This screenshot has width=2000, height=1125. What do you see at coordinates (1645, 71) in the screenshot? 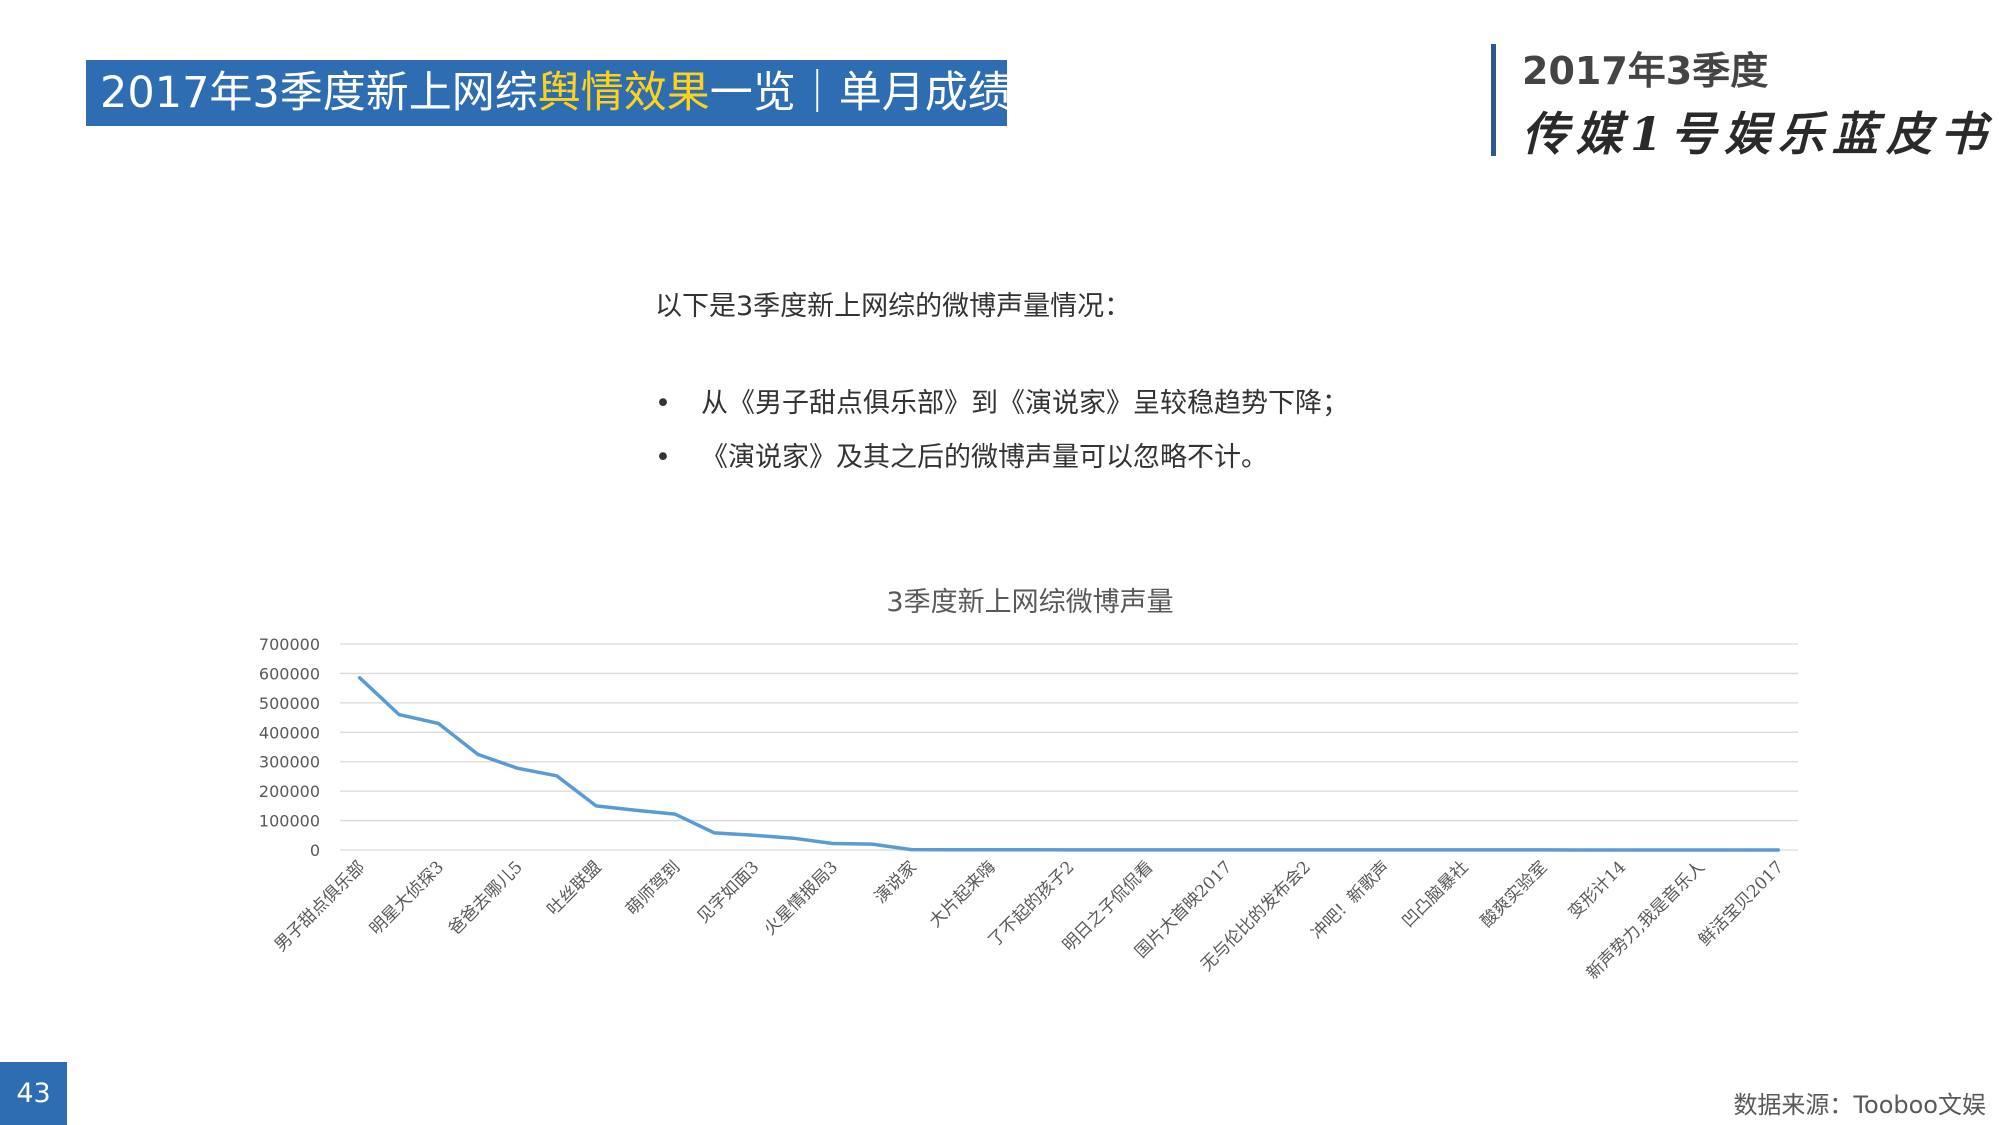
I see `brand-subtitle: 2017年3季度` at bounding box center [1645, 71].